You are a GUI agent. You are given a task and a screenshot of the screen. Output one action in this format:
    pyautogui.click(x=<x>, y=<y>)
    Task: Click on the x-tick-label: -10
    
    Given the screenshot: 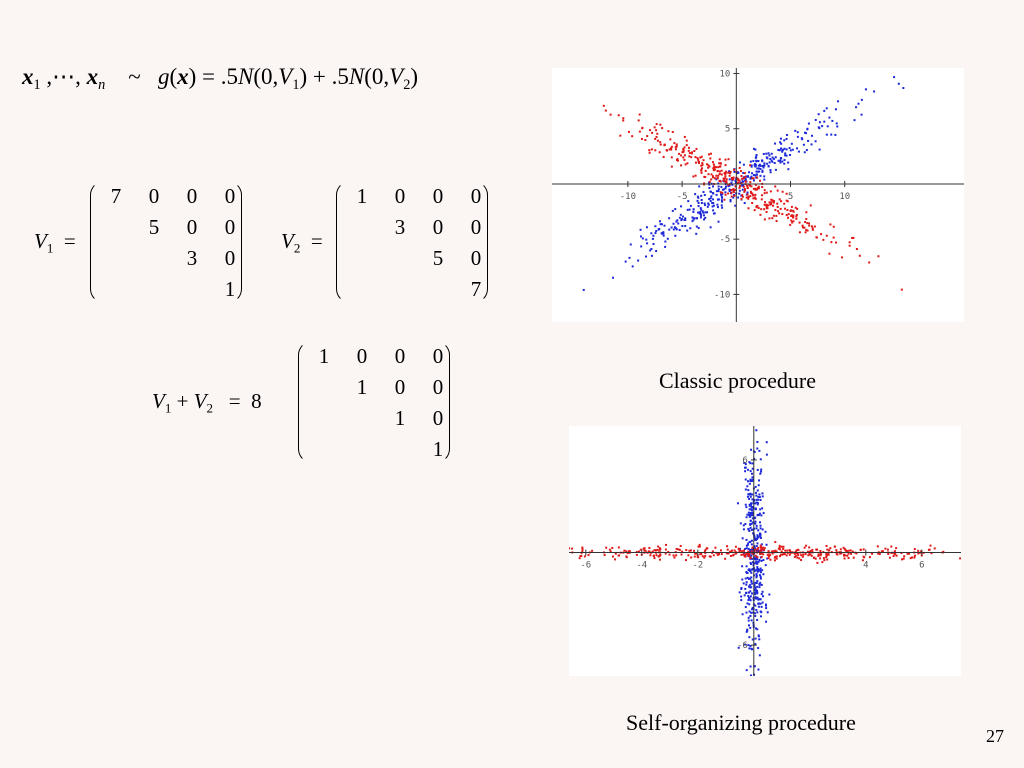 What is the action you would take?
    pyautogui.click(x=628, y=197)
    